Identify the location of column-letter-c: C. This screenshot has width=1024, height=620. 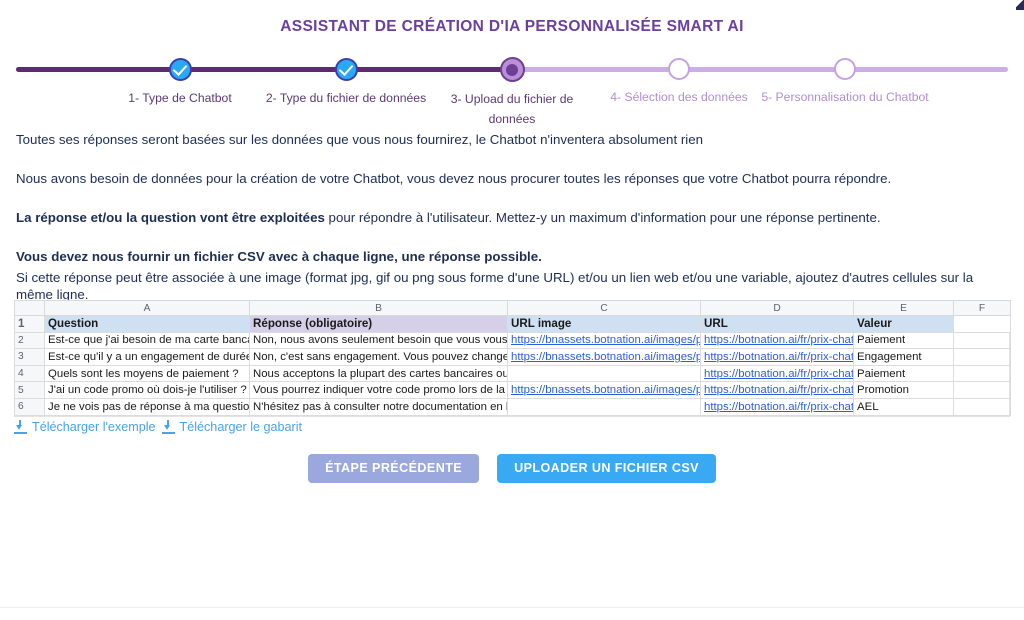
(604, 308).